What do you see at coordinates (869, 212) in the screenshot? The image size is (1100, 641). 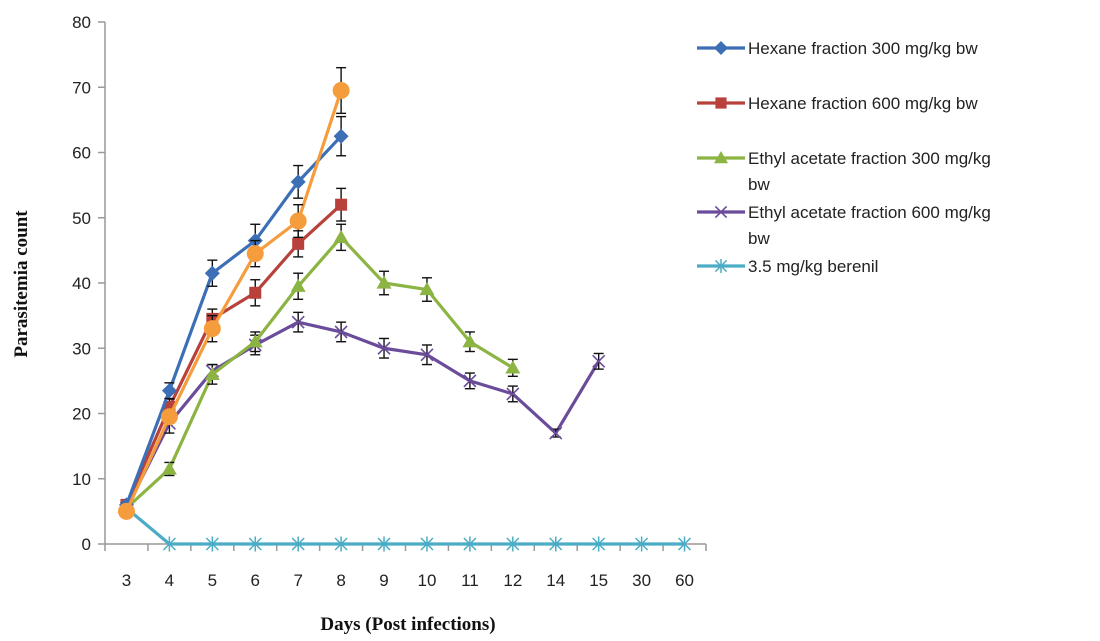 I see `legend-label: Ethyl acetate fraction 600 mg/kg` at bounding box center [869, 212].